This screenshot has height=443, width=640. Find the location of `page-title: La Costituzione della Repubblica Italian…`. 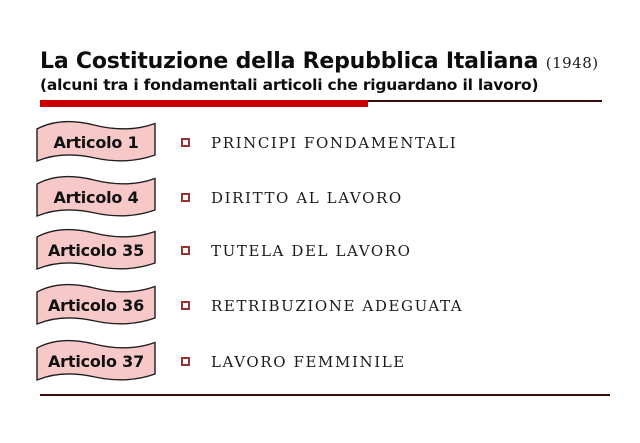

page-title: La Costituzione della Repubblica Italian… is located at coordinates (326, 62).